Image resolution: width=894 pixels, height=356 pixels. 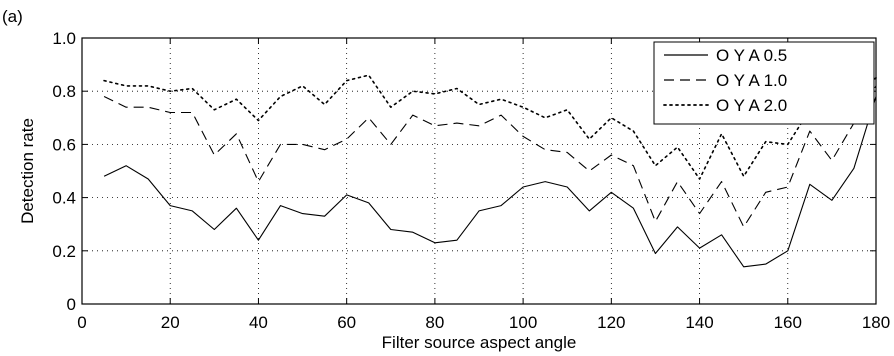 I want to click on legend: O Y A 0.5 O Y A 1.0 O Y A 2.0, so click(x=764, y=83).